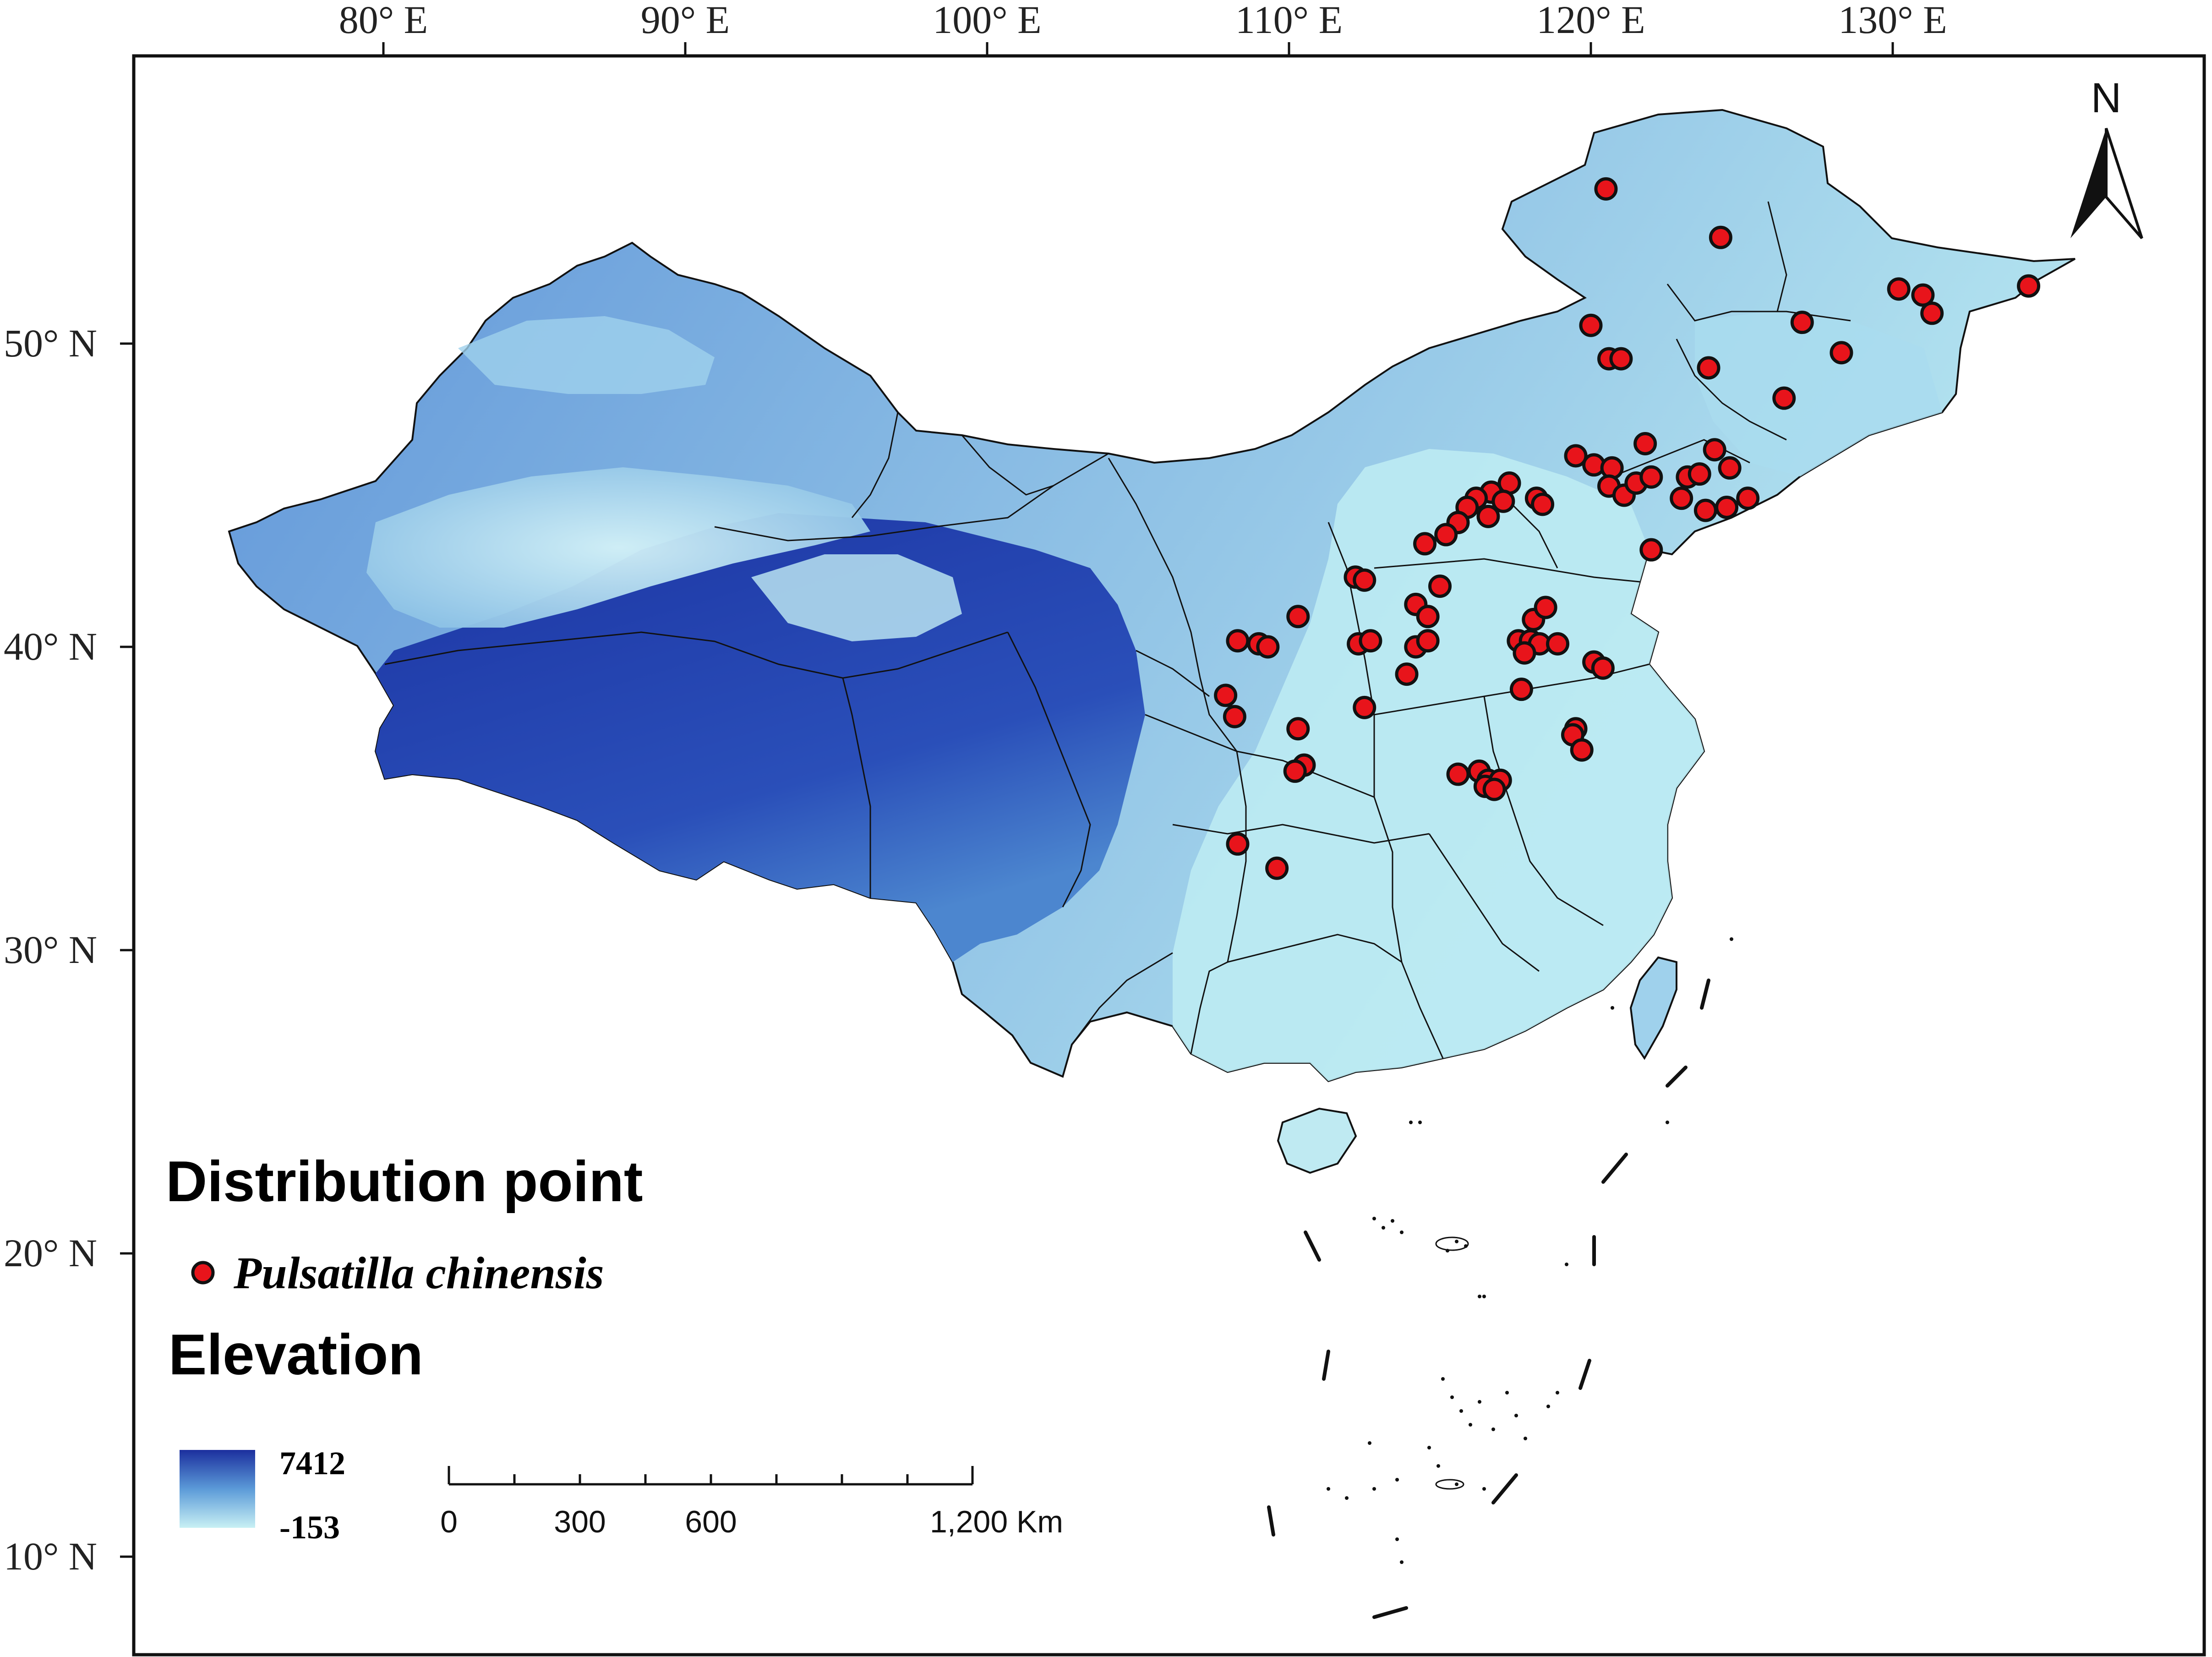 This screenshot has height=1657, width=2212. Describe the element at coordinates (50, 1556) in the screenshot. I see `latitude-label: 10° N` at that location.